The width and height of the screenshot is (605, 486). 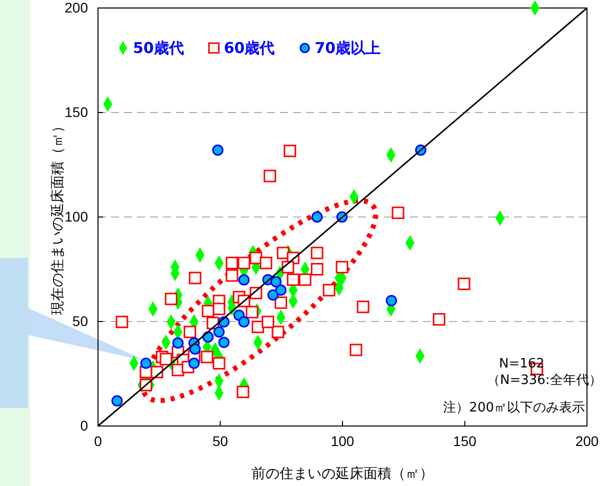 What do you see at coordinates (80, 320) in the screenshot?
I see `y-tick-label: 50` at bounding box center [80, 320].